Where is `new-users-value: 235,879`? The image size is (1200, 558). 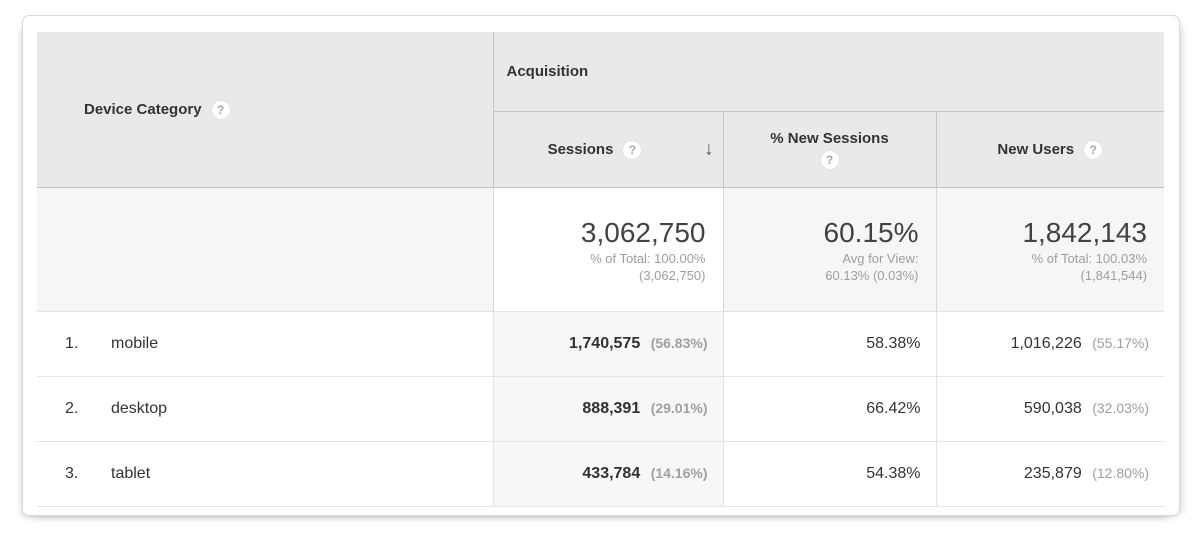
new-users-value: 235,879 is located at coordinates (1052, 473).